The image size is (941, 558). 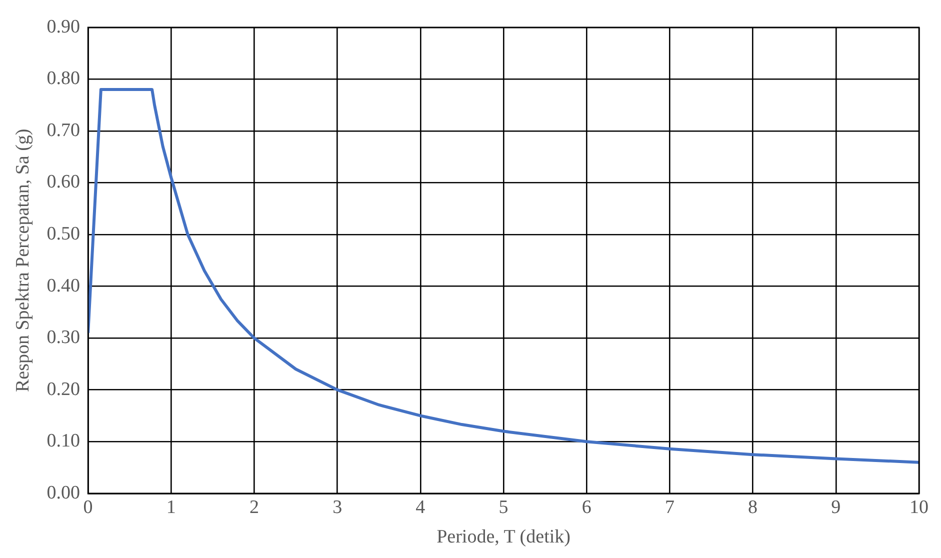 I want to click on y-tick-label: 0.50, so click(x=63, y=233).